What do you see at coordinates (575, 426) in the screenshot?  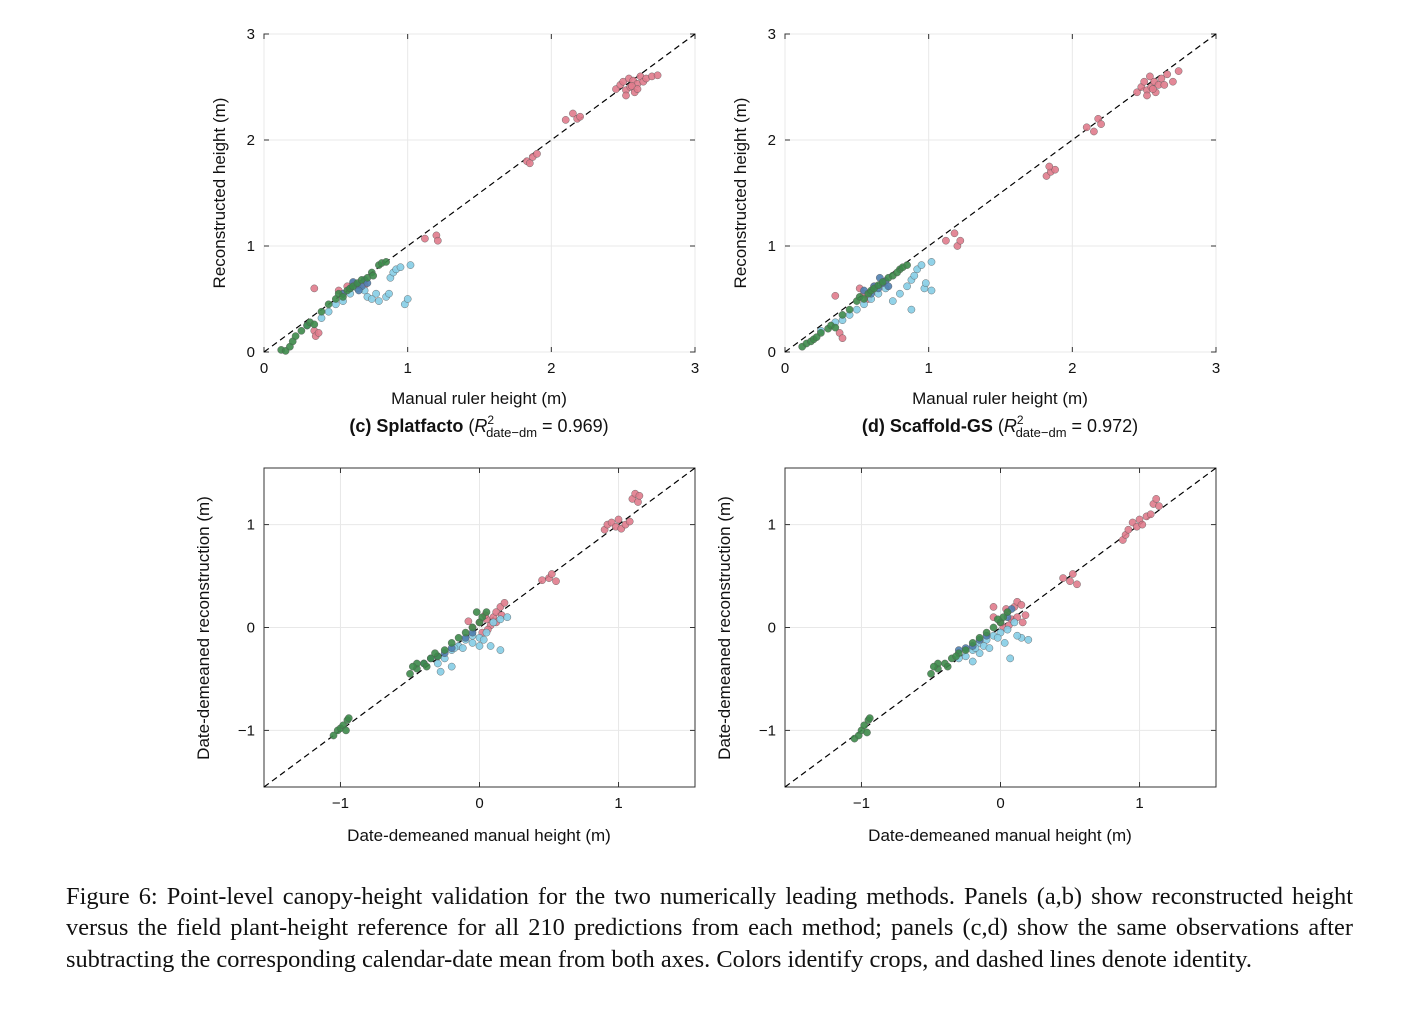 I see `panel-c-title-value: = 0.969)` at bounding box center [575, 426].